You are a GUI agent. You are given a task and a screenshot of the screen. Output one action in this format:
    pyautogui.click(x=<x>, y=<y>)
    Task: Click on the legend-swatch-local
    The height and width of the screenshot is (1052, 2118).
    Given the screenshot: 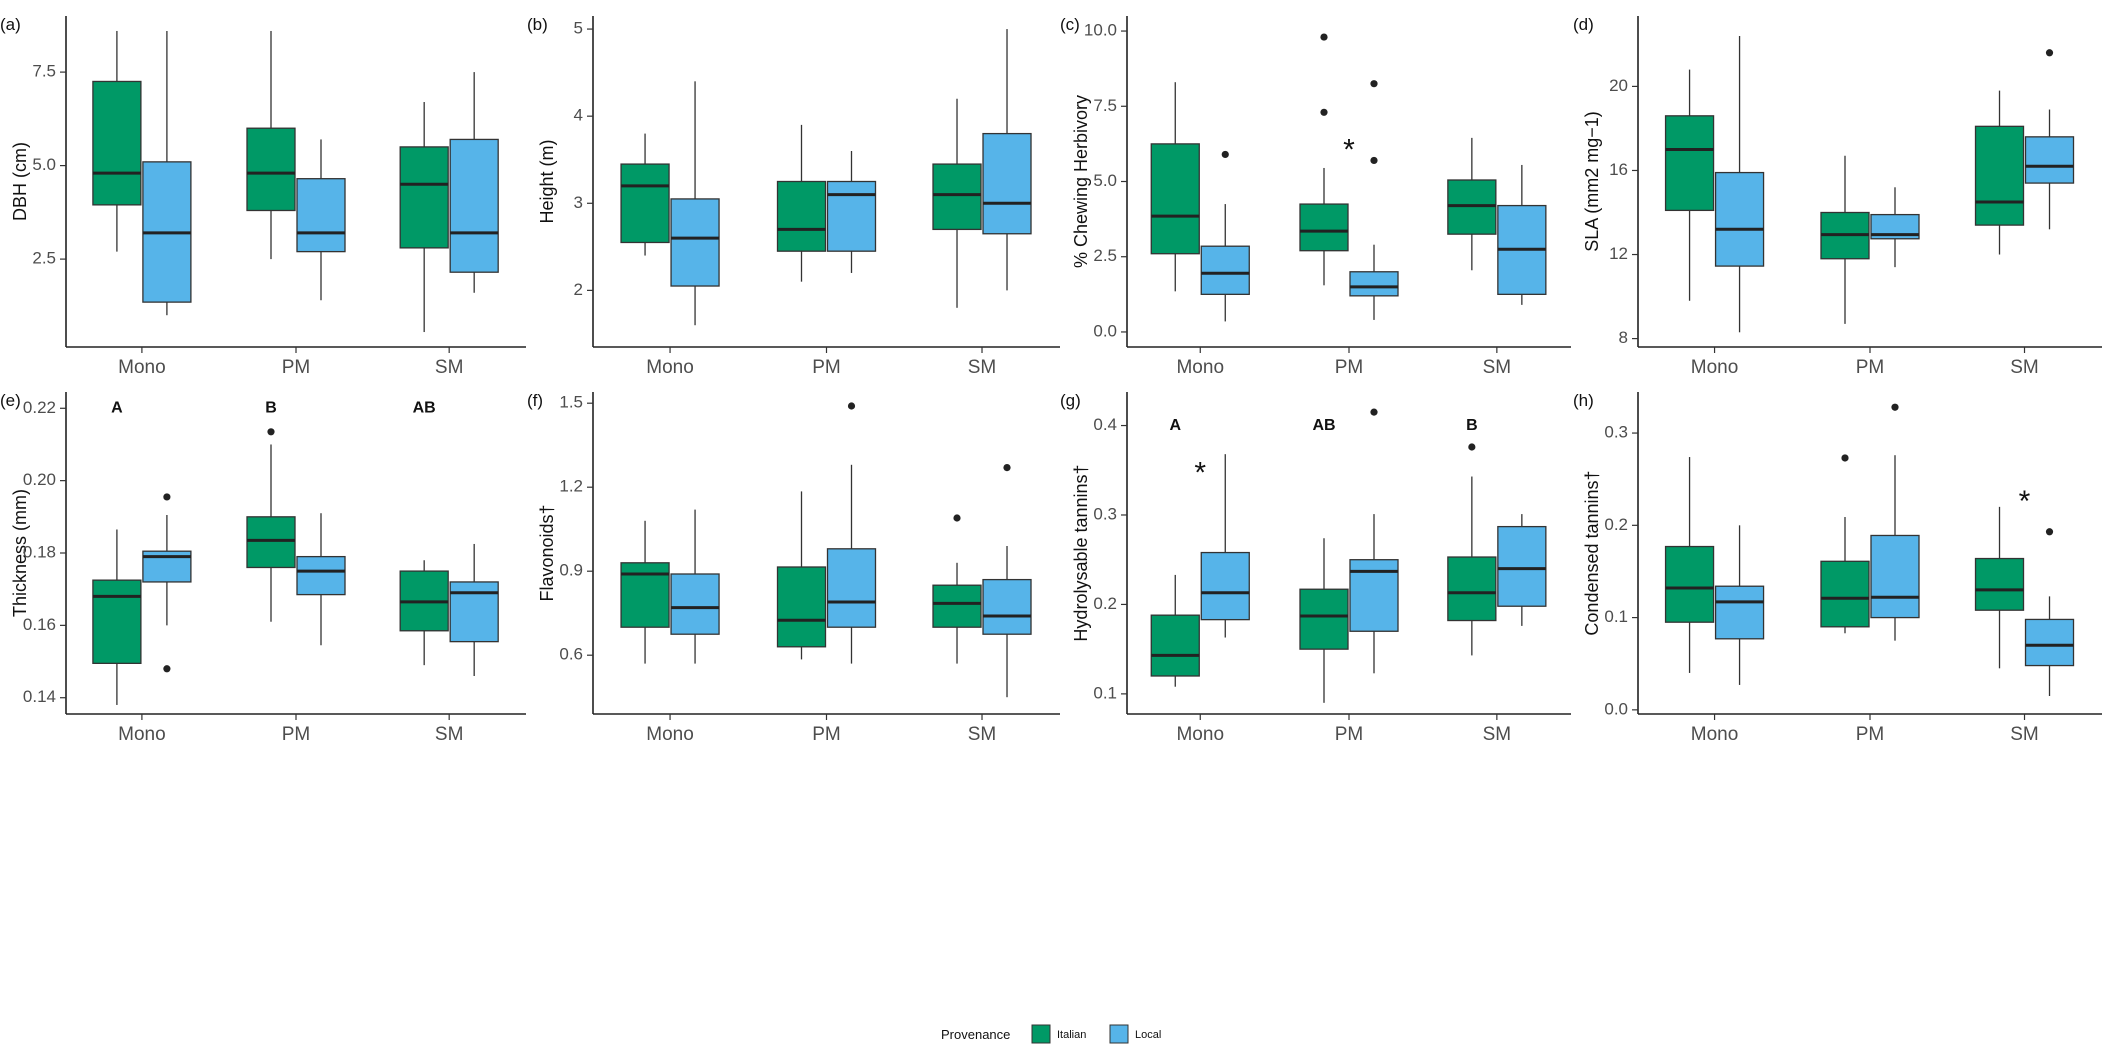 What is the action you would take?
    pyautogui.click(x=1119, y=1034)
    